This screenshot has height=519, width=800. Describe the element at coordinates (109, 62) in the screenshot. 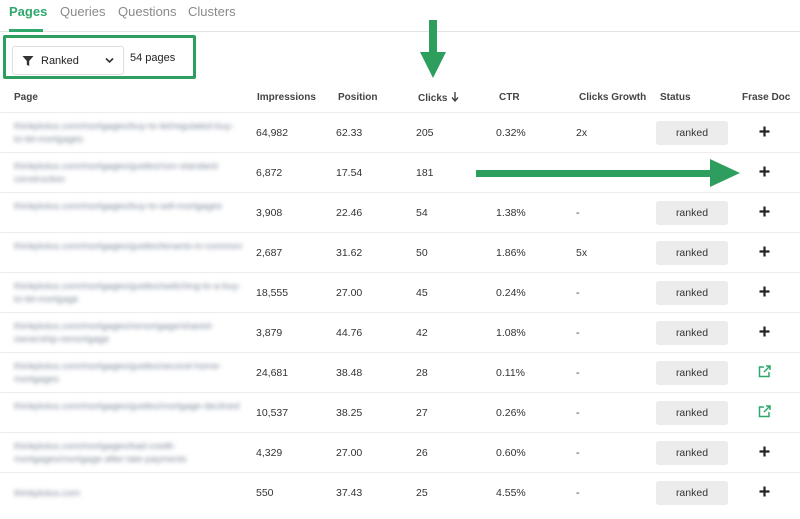

I see `chevron-down-icon` at that location.